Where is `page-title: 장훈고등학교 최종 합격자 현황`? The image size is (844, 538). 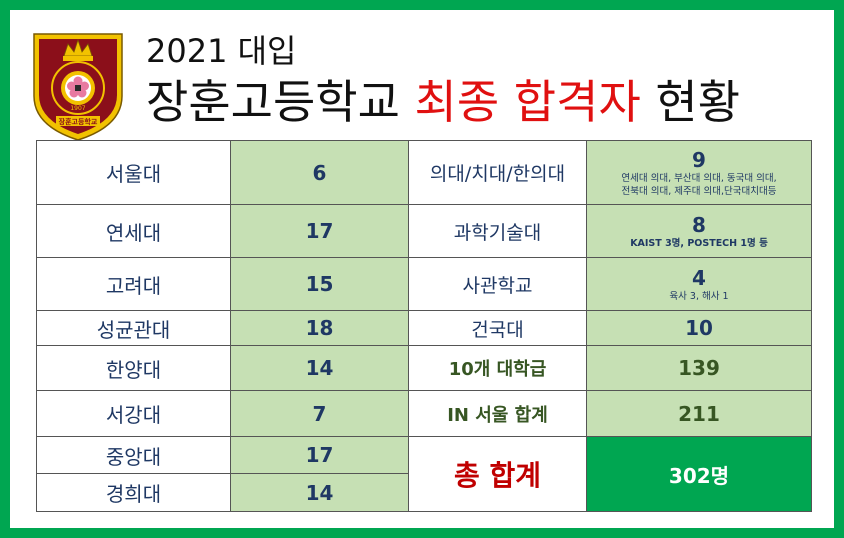
page-title: 장훈고등학교 최종 합격자 현황 is located at coordinates (443, 99).